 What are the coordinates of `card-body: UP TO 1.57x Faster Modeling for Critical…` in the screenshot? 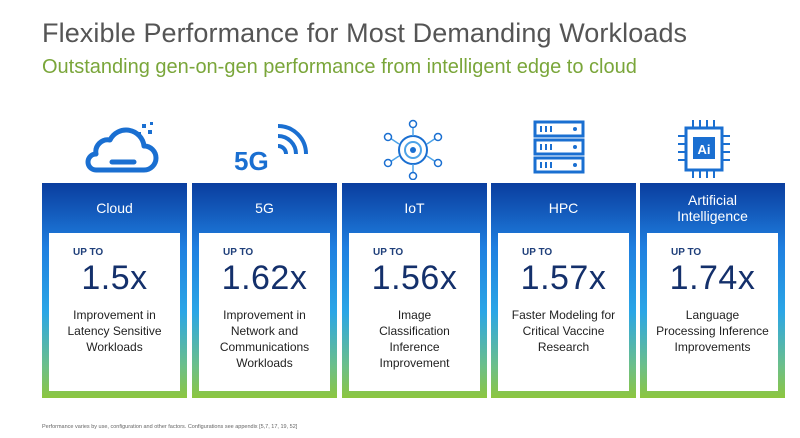 It's located at (563, 312).